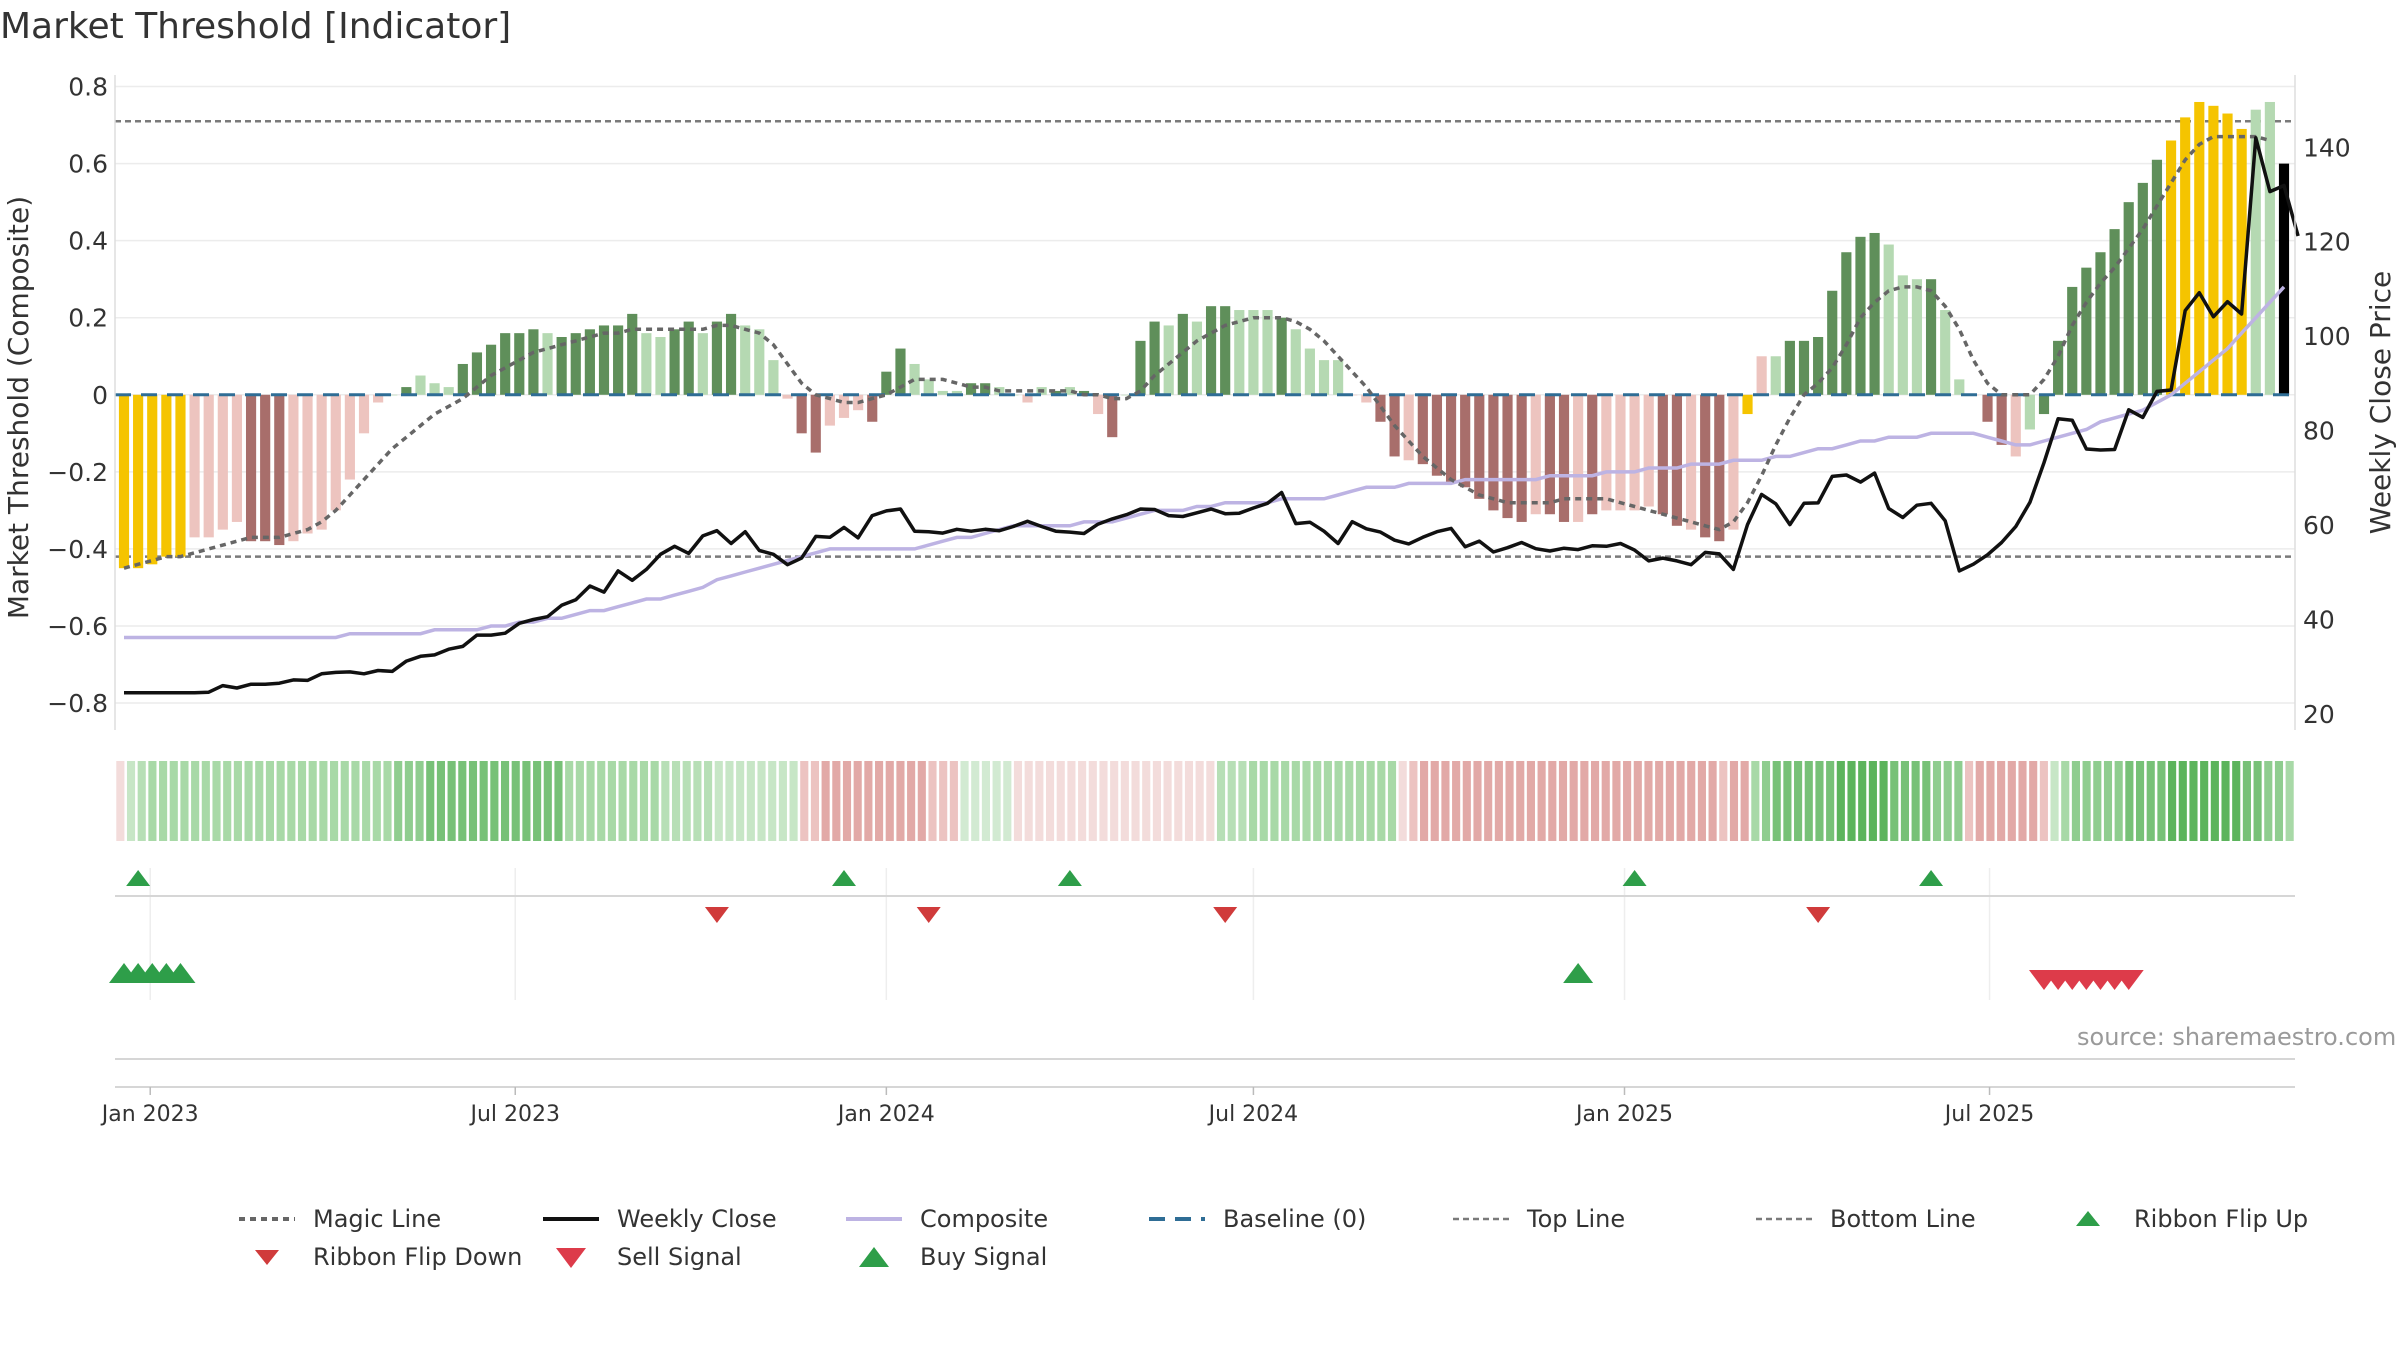  I want to click on legend-item-flipup: Ribbon Flip Up, so click(2183, 1219).